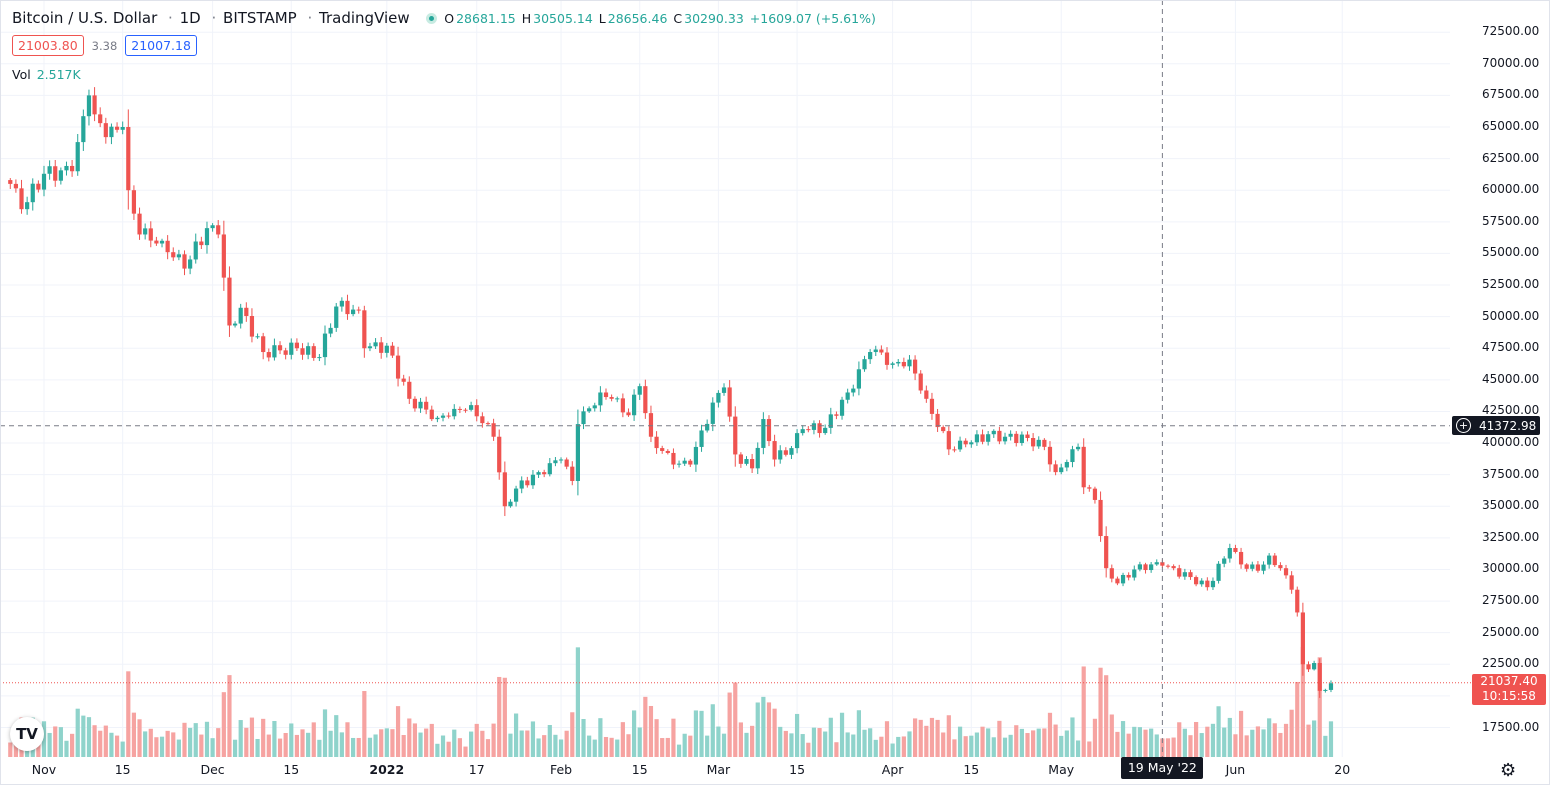  Describe the element at coordinates (85, 18) in the screenshot. I see `symbol-name: Bitcoin / U.S. Dollar` at that location.